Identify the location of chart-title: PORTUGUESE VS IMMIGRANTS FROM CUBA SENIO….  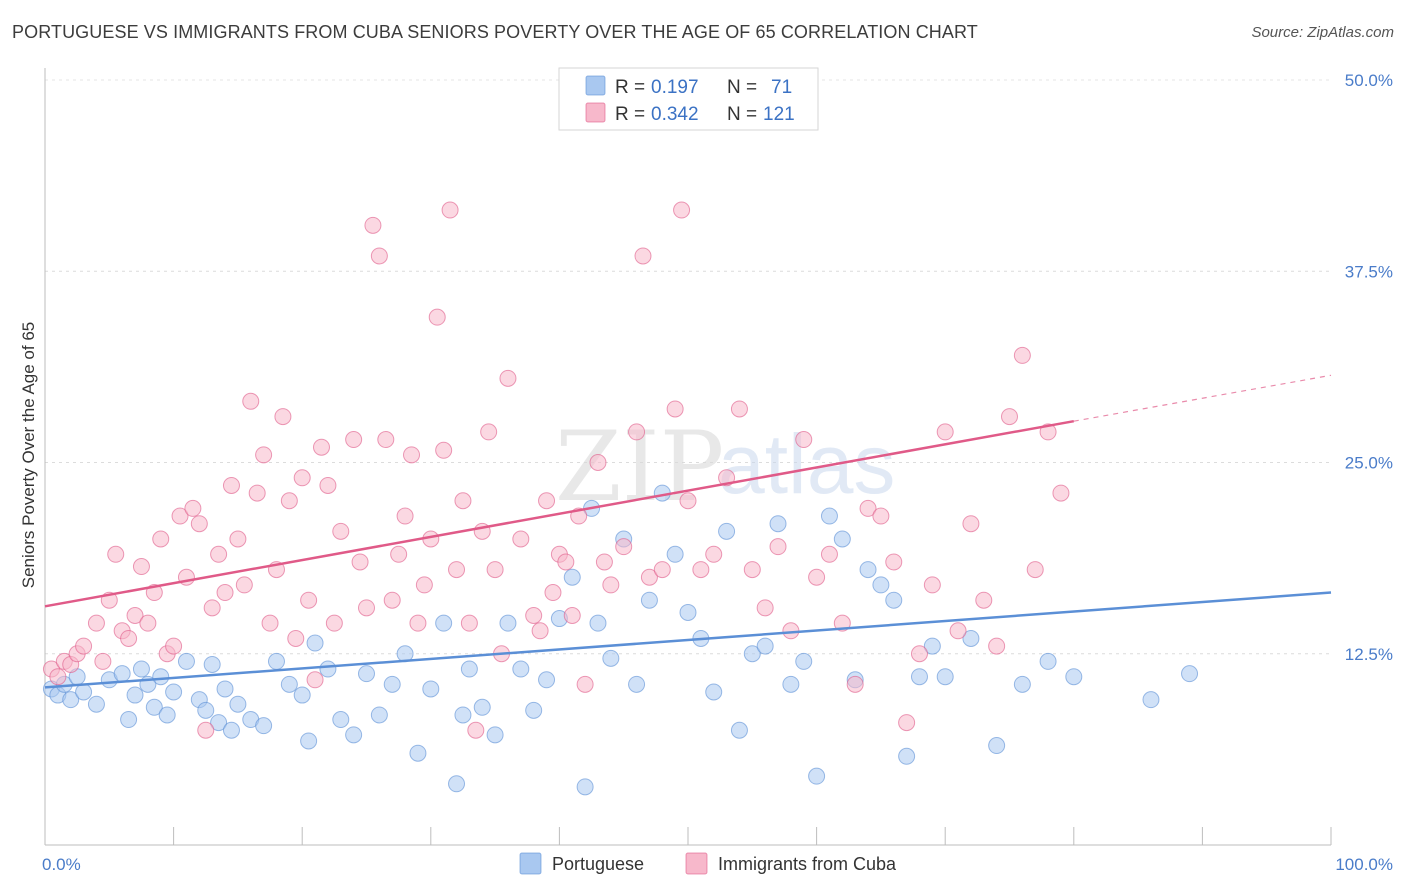
(495, 32).